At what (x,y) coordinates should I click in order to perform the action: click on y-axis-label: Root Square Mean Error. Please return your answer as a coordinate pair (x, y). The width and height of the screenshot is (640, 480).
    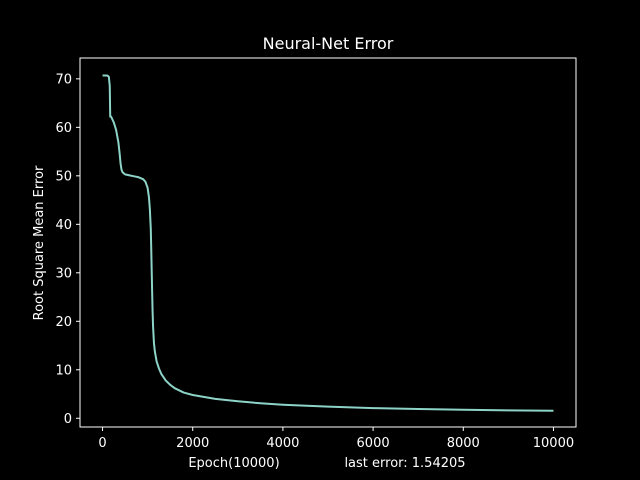
    Looking at the image, I should click on (39, 242).